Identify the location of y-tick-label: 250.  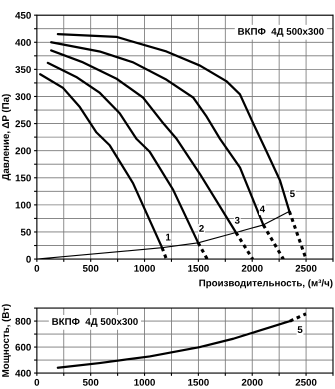
(23, 124).